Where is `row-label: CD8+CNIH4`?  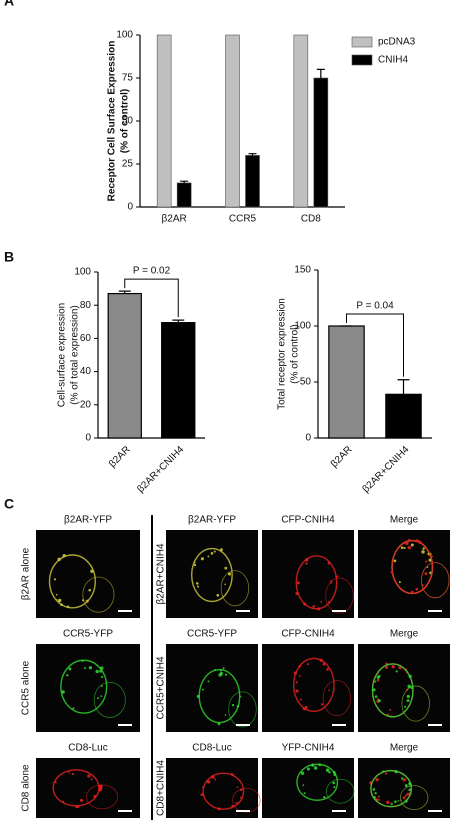
row-label: CD8+CNIH4 is located at coordinates (161, 788).